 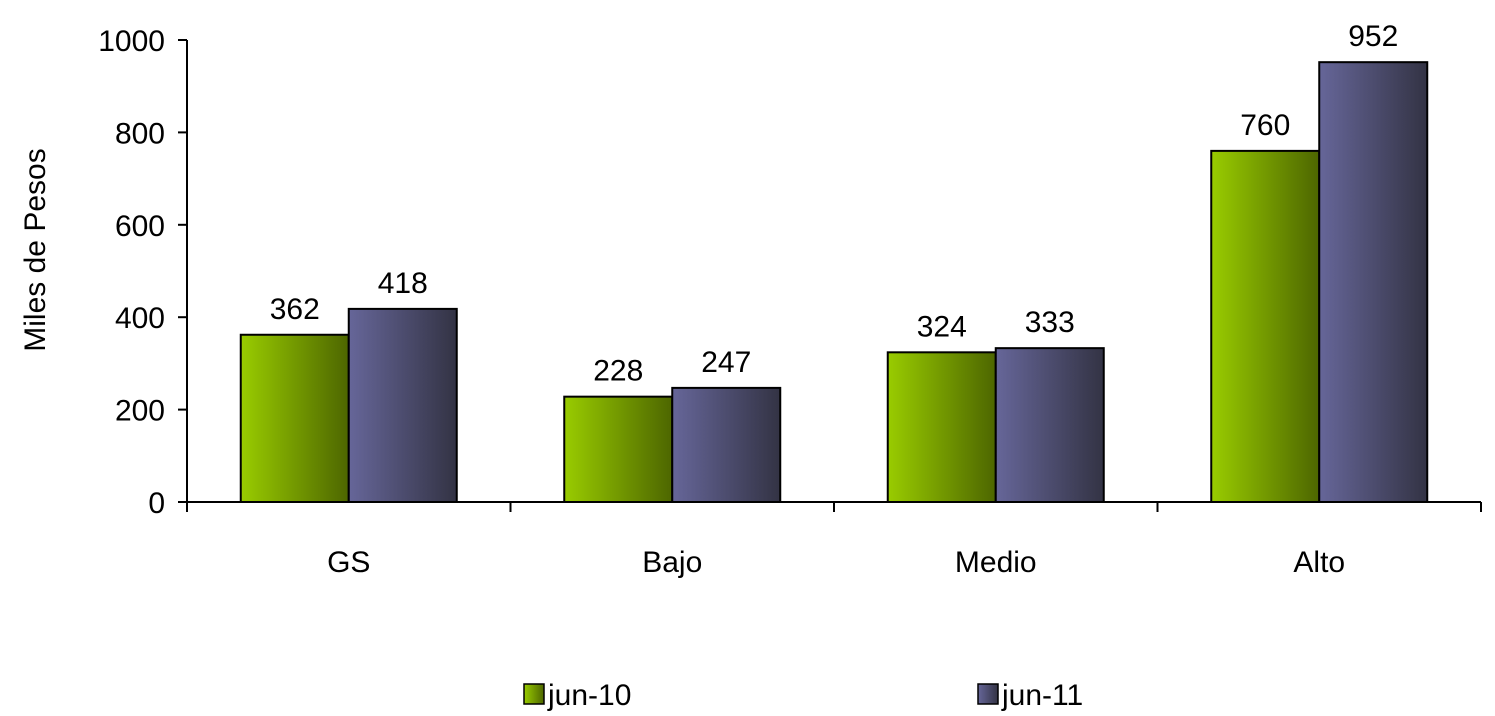 What do you see at coordinates (618, 449) in the screenshot?
I see `bar-jun-10-Bajo` at bounding box center [618, 449].